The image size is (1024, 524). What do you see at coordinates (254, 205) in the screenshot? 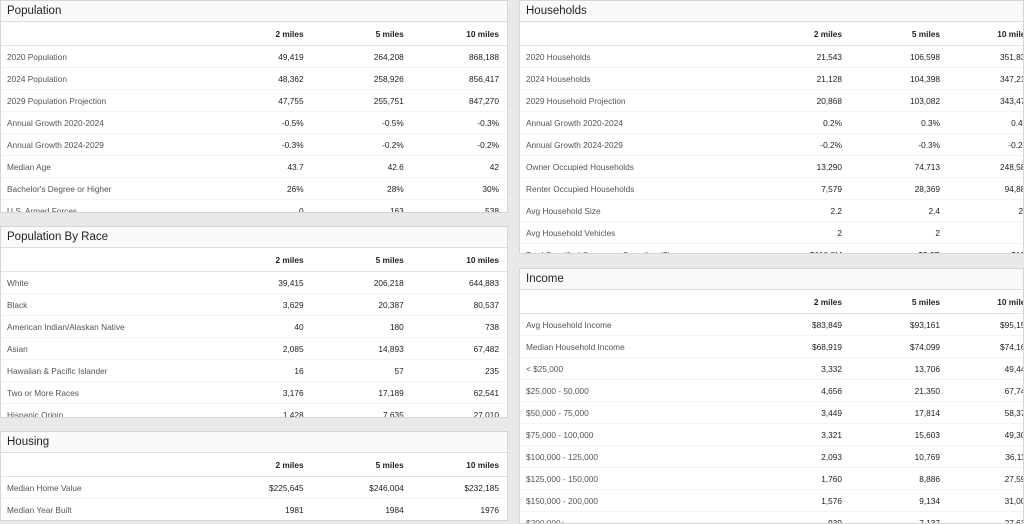
I see `table-row: U.S. Armed Forces 0 163 538` at bounding box center [254, 205].